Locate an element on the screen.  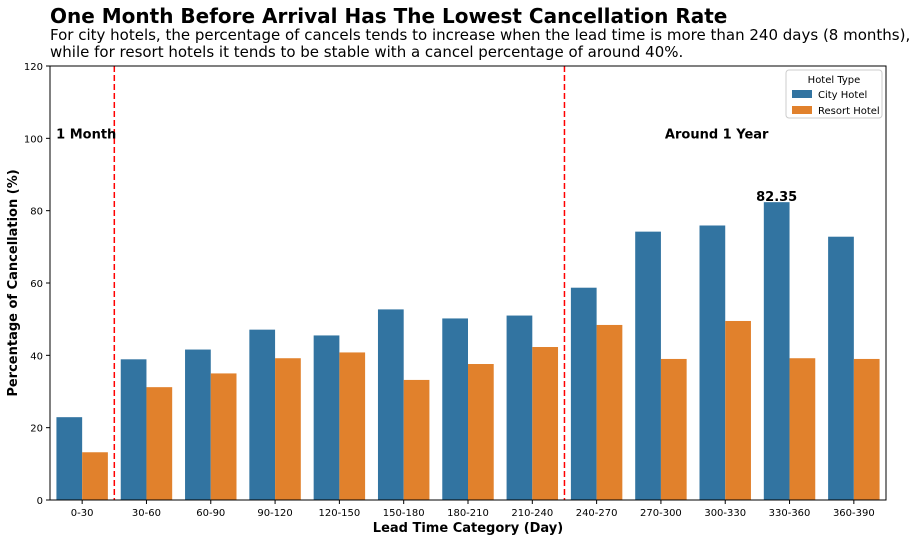
y-tick-label: 100 is located at coordinates (33, 139).